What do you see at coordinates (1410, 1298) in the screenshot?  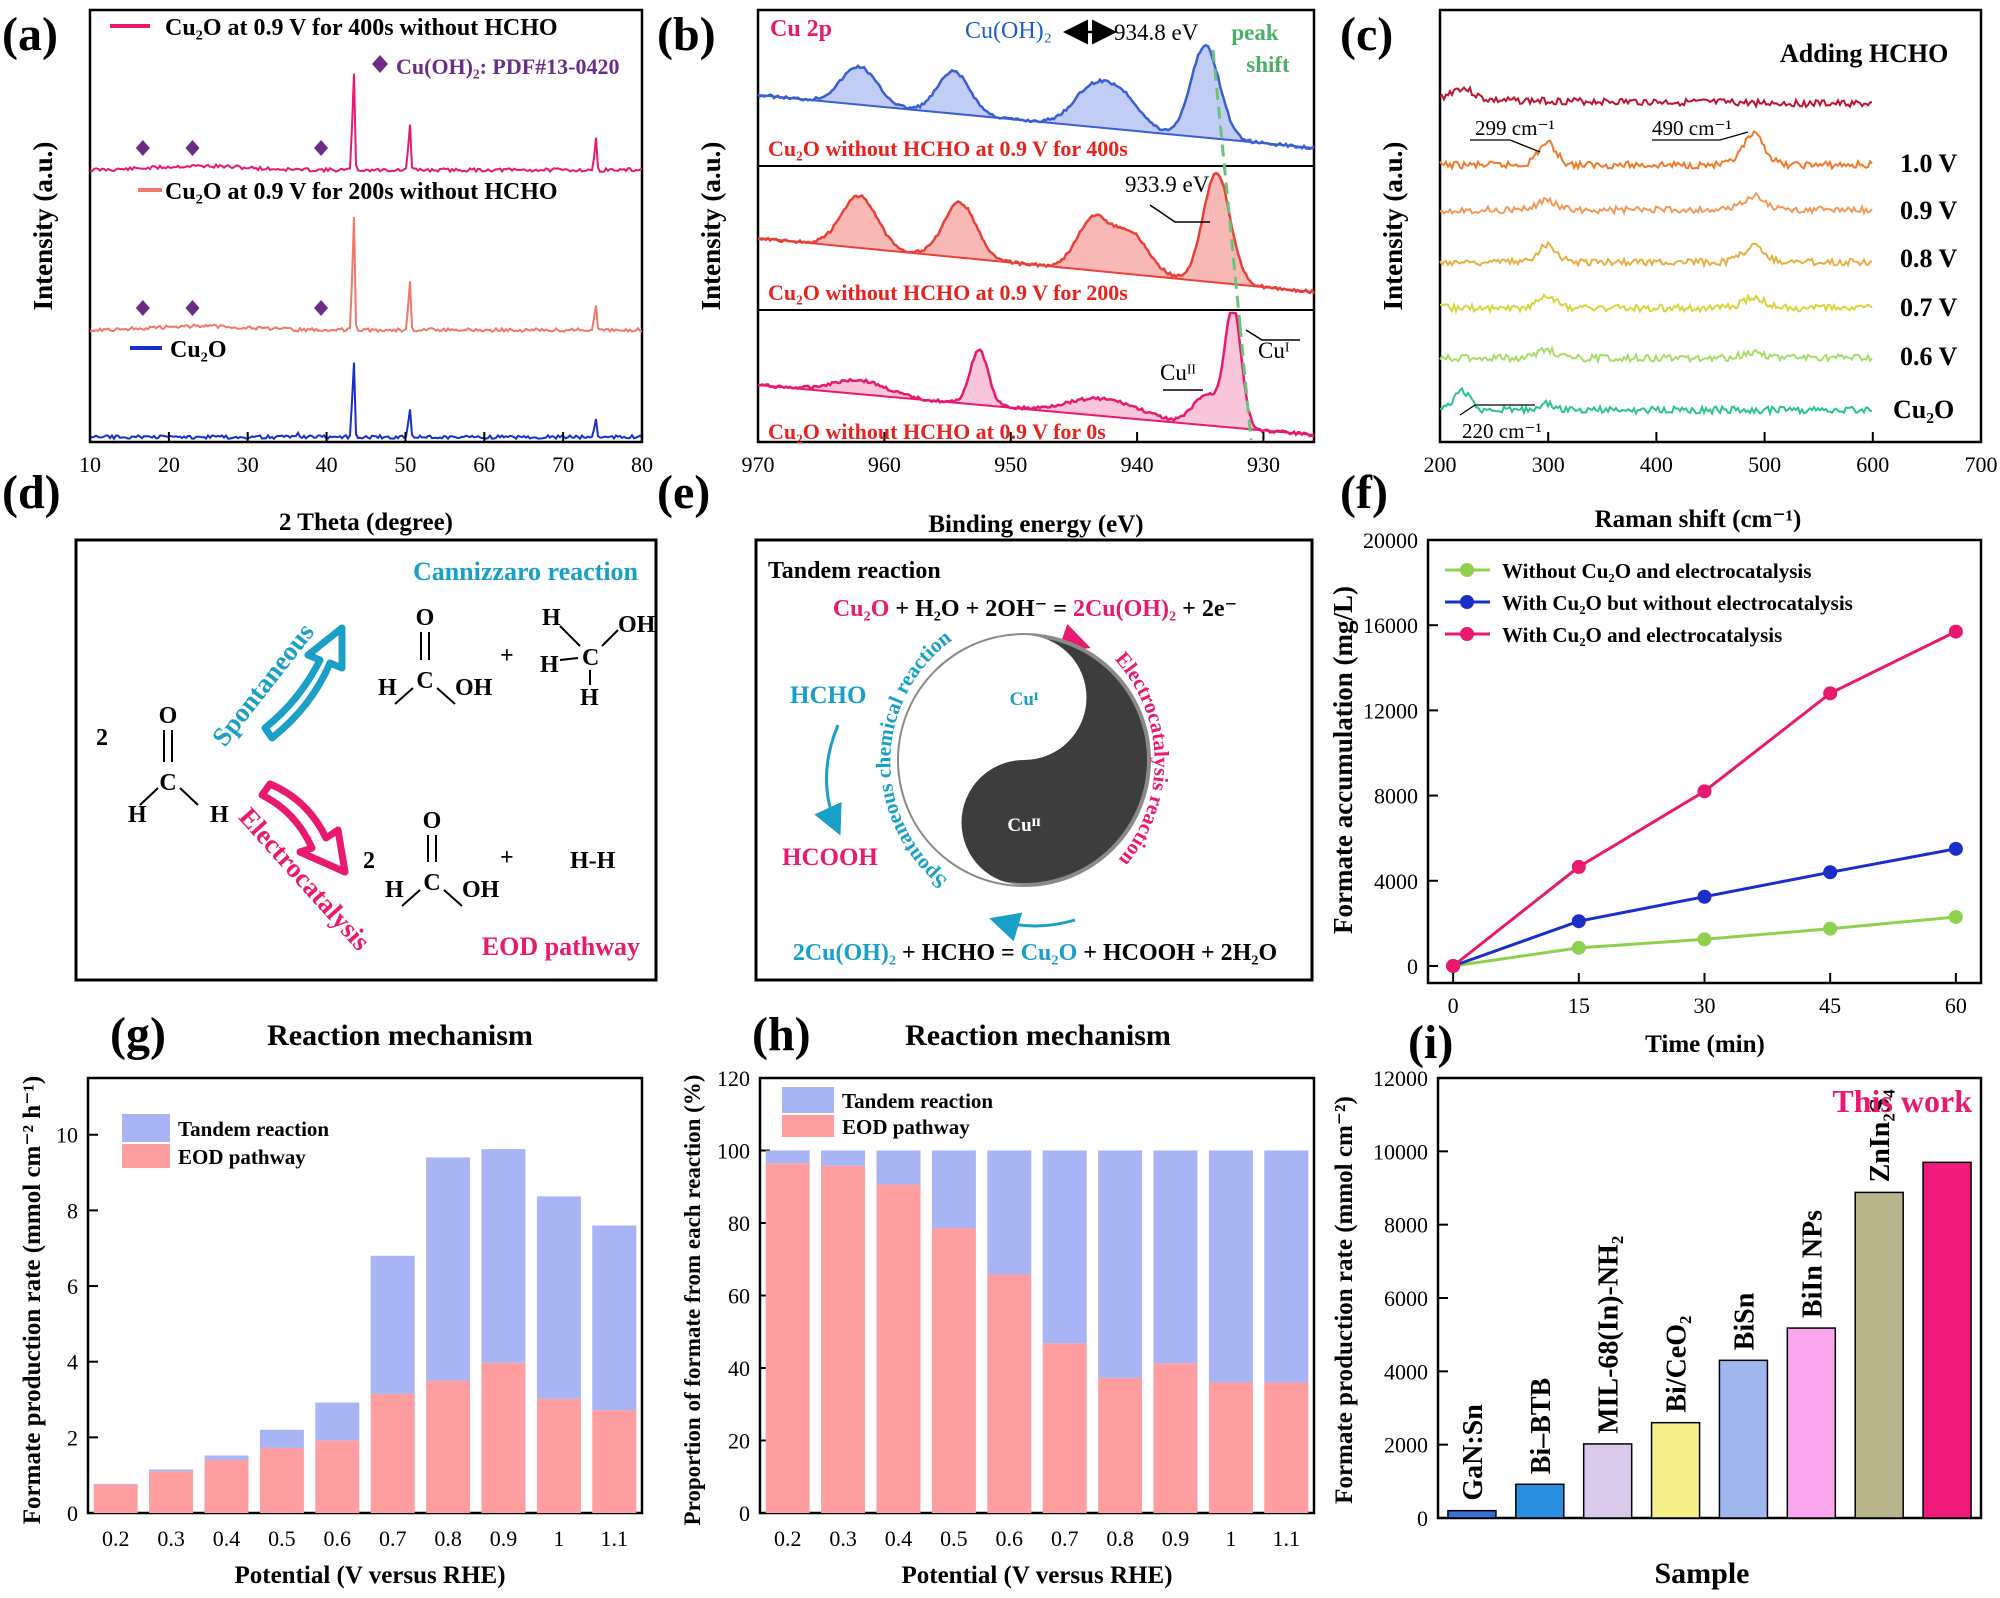 I see `axes-i: 0 2000 4000 6000 8000 10000 12000` at bounding box center [1410, 1298].